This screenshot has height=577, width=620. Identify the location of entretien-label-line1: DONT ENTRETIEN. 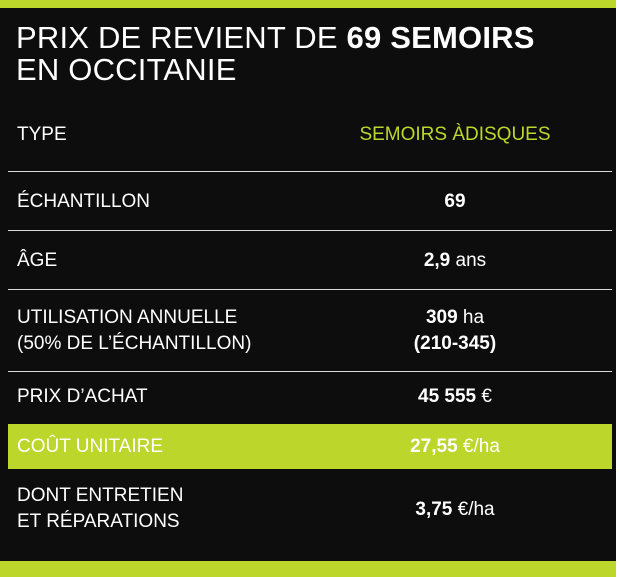
(100, 495).